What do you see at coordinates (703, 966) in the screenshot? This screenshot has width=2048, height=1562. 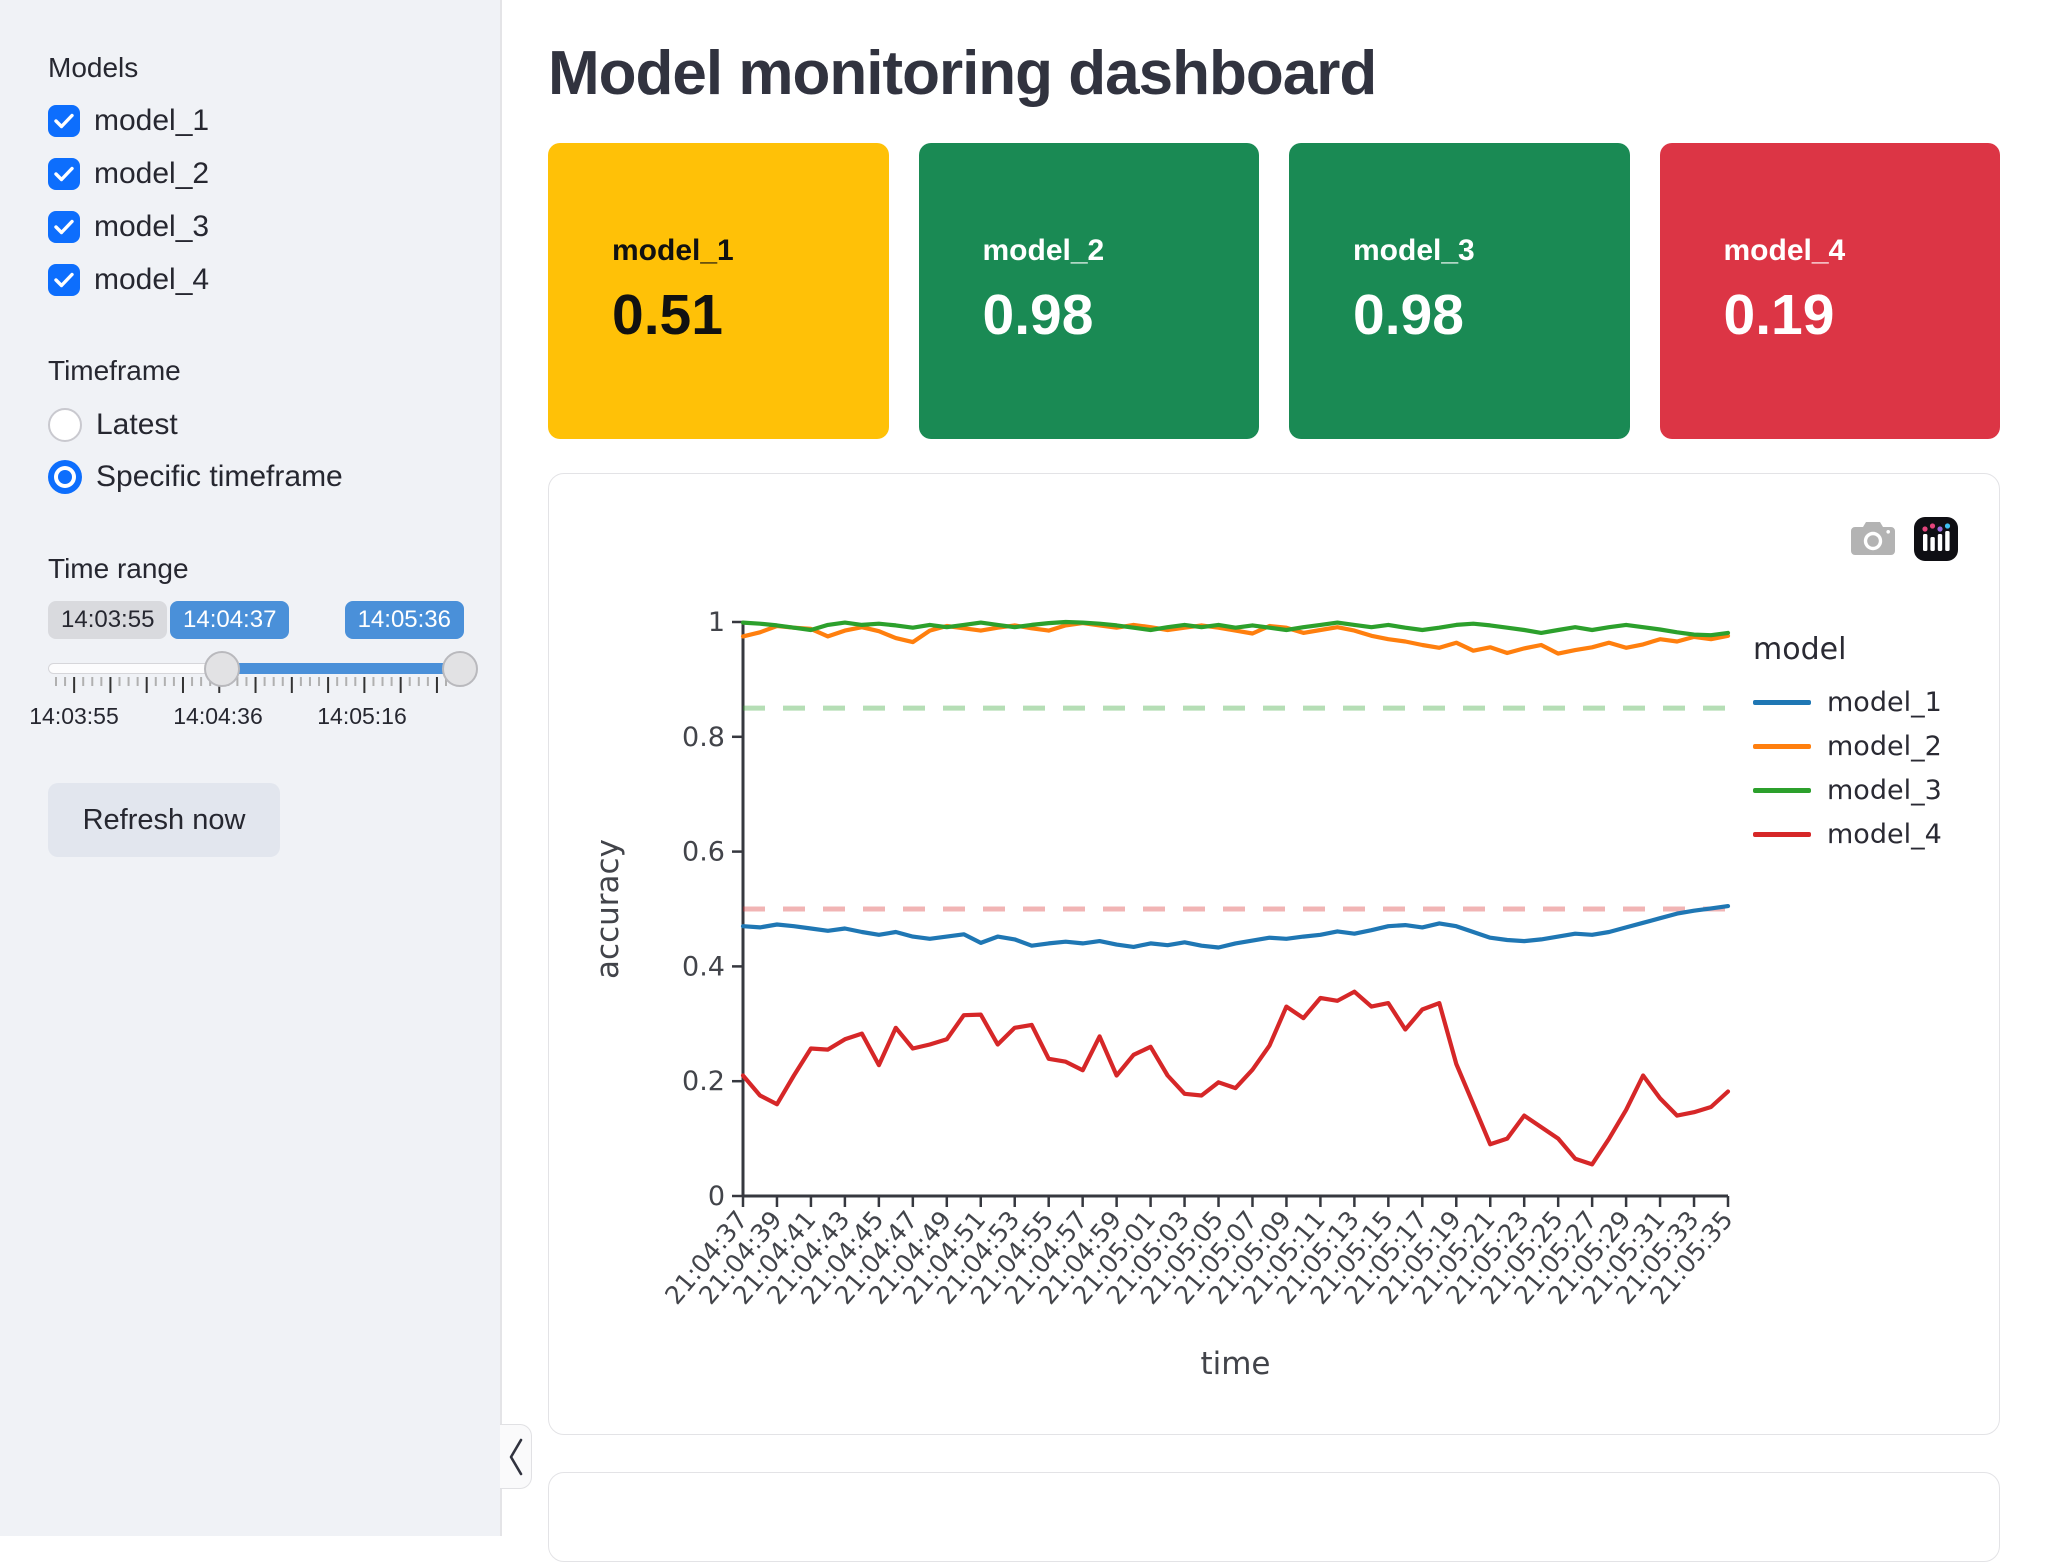 I see `svg-text: 0.4` at bounding box center [703, 966].